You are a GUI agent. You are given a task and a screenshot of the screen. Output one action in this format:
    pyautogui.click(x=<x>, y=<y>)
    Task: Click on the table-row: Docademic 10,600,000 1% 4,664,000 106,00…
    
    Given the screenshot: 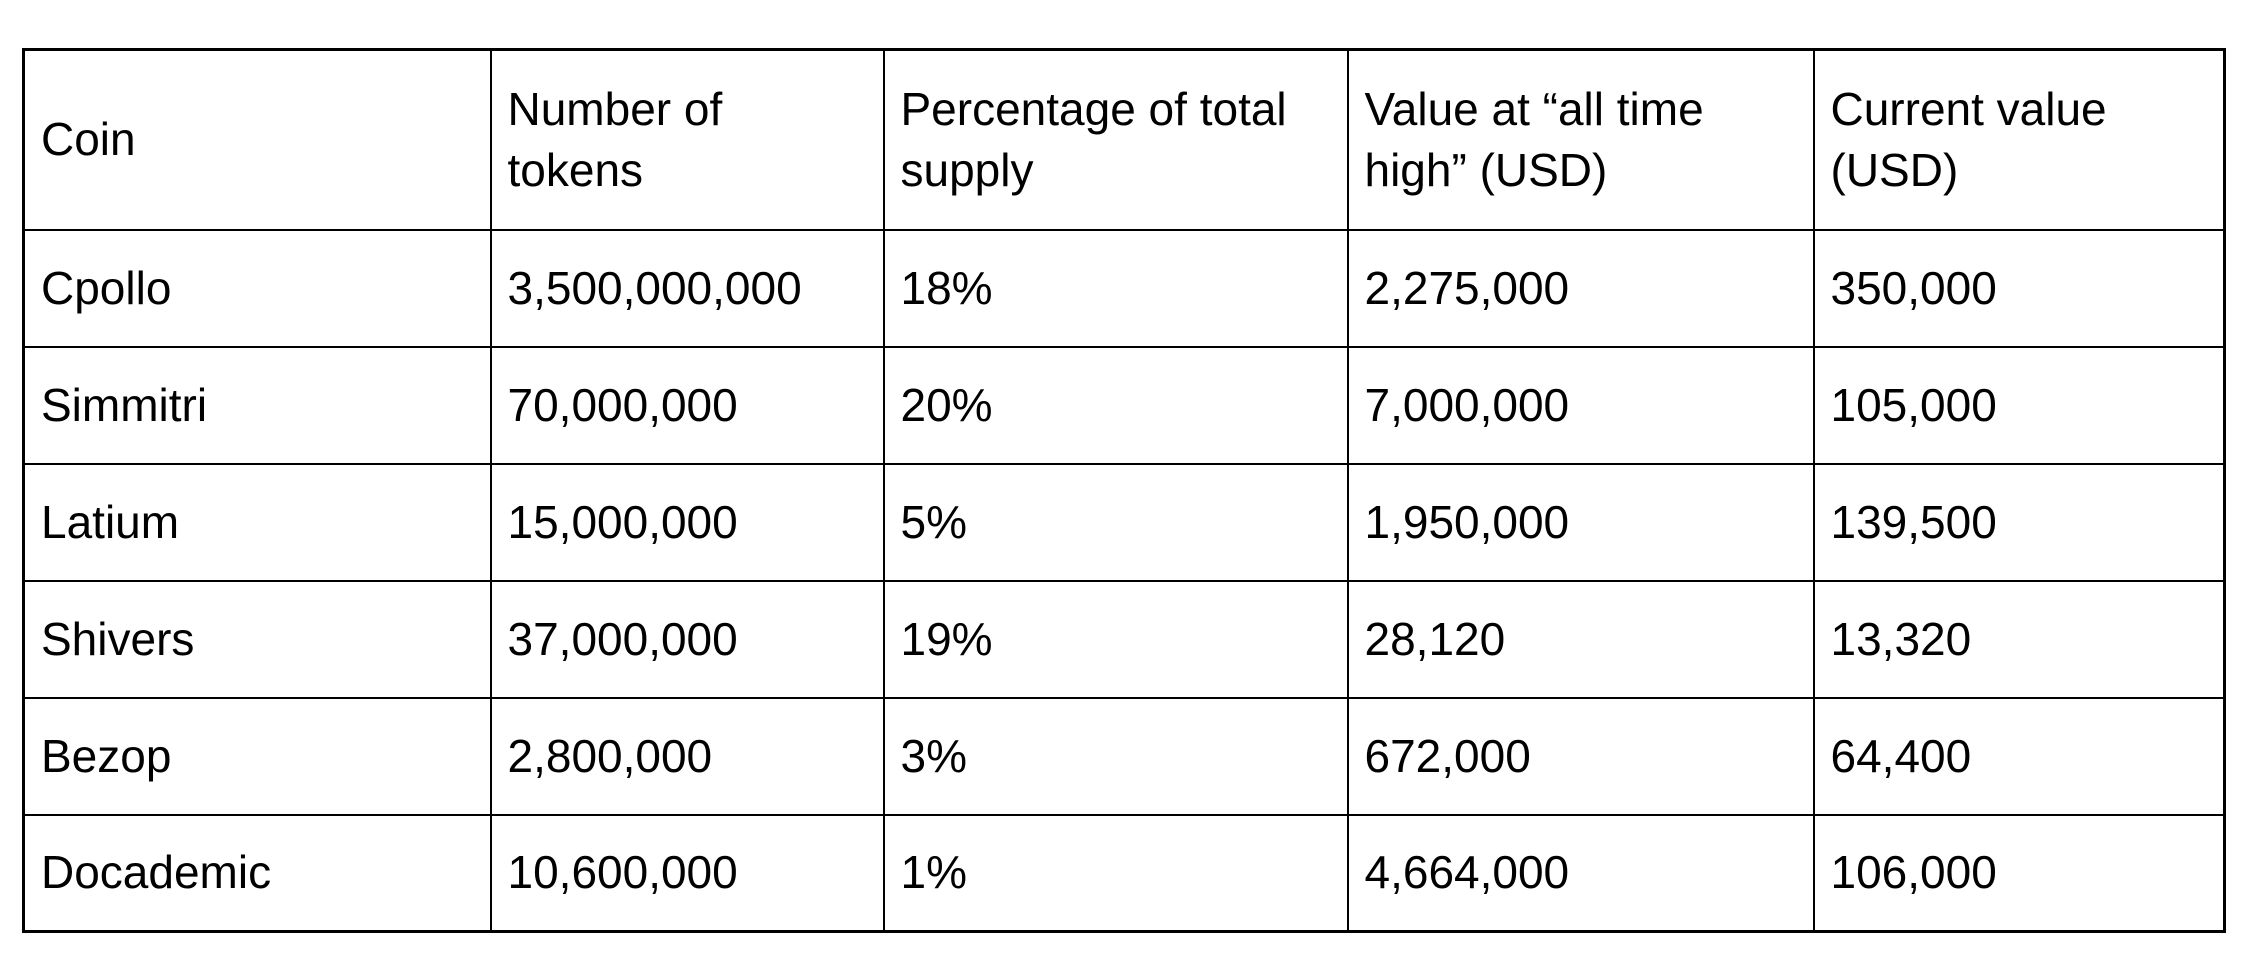 What is the action you would take?
    pyautogui.click(x=1124, y=873)
    